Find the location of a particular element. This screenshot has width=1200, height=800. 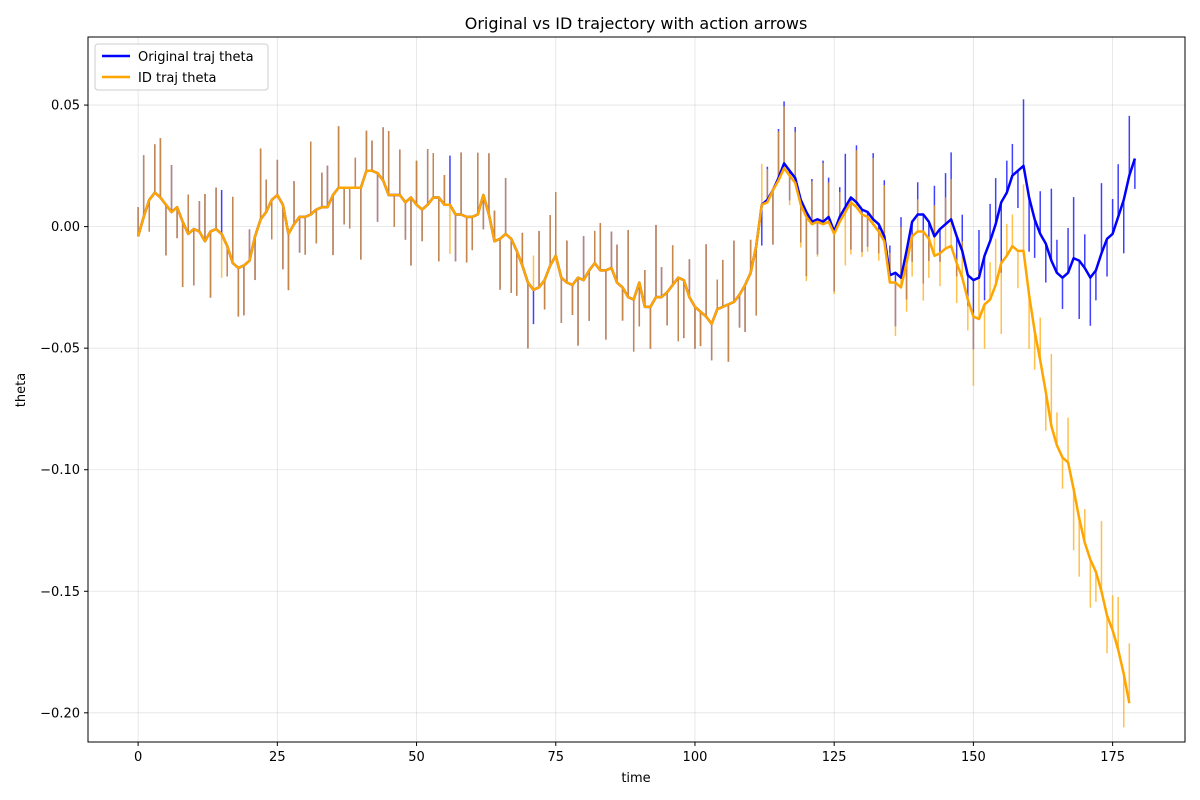

legend-label-id: ID traj theta is located at coordinates (177, 78).